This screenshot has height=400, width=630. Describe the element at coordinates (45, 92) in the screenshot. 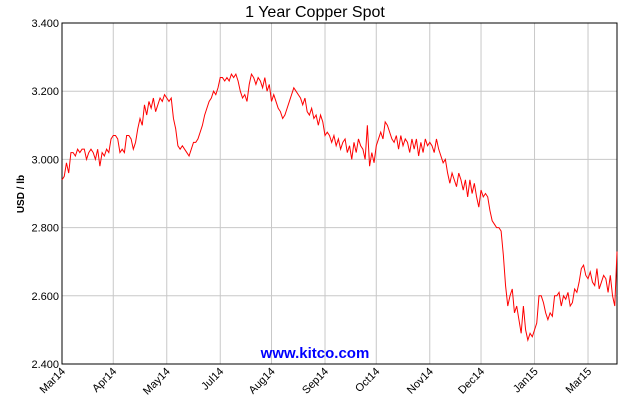

I see `y-tick-label: 3.200` at that location.